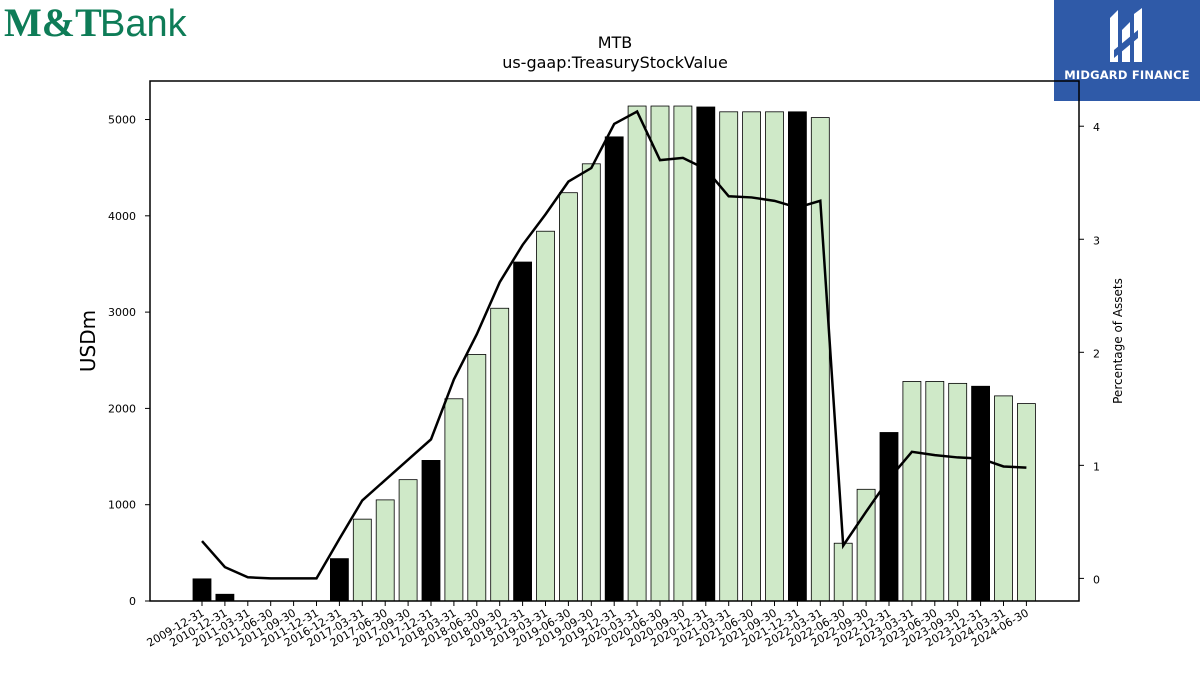 The image size is (1200, 675). I want to click on y-tick-label-1000: 1000, so click(122, 505).